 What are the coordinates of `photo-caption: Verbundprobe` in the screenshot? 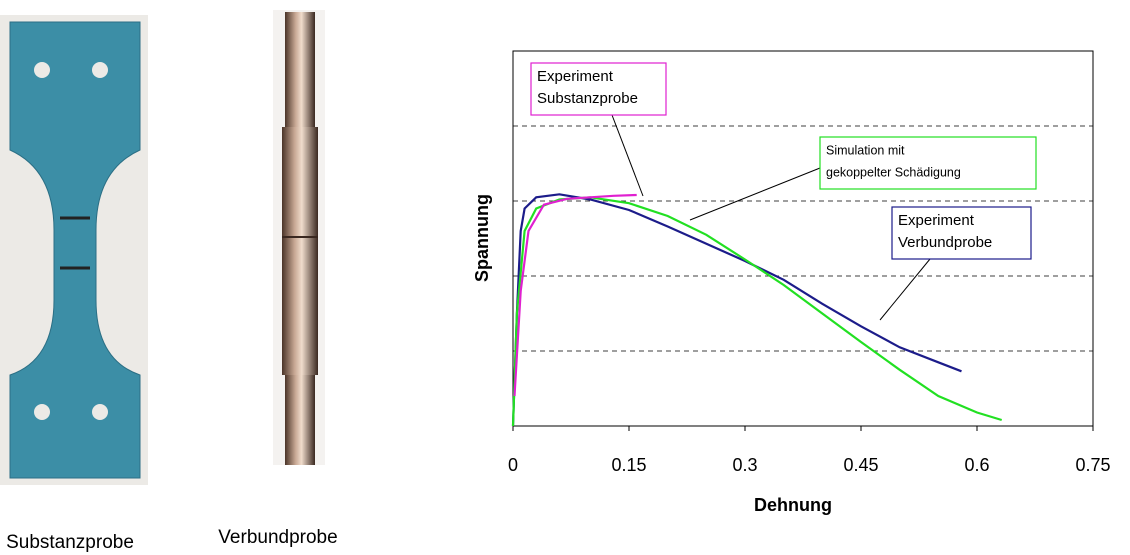 It's located at (277, 537).